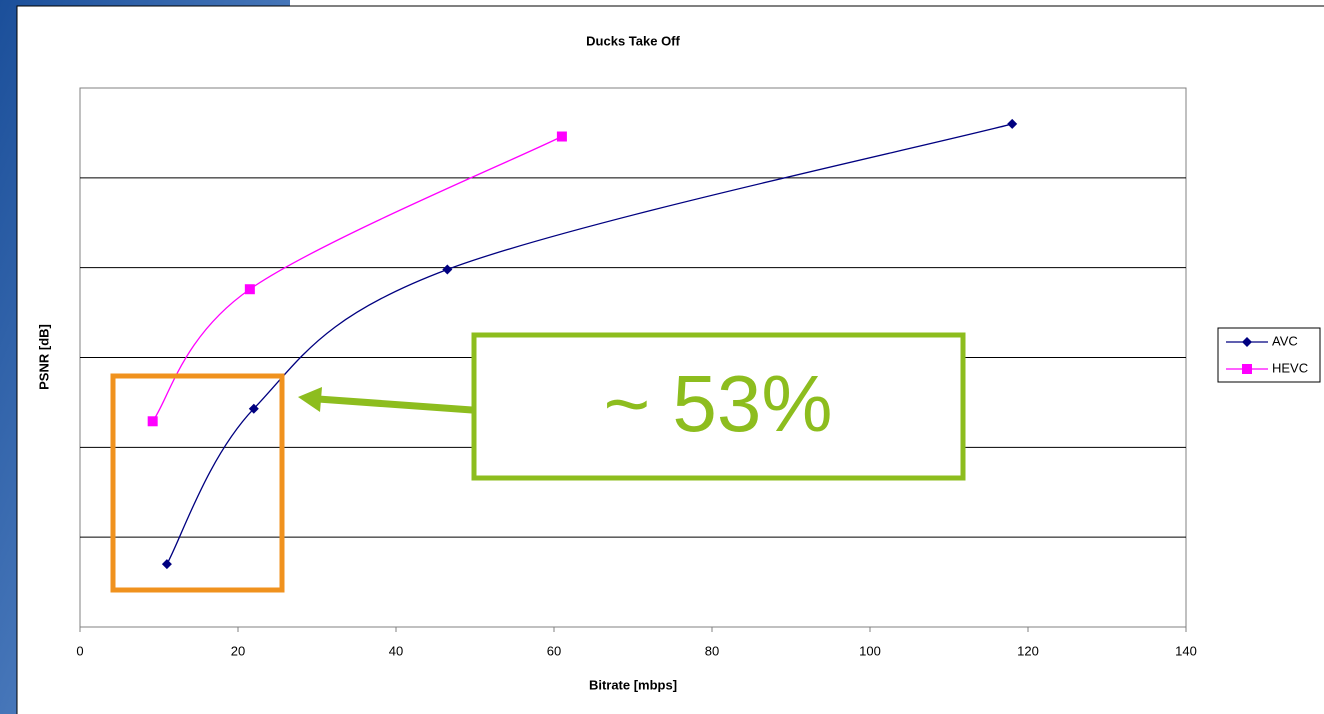 The image size is (1324, 714). Describe the element at coordinates (1285, 340) in the screenshot. I see `legend-label: AVC` at that location.